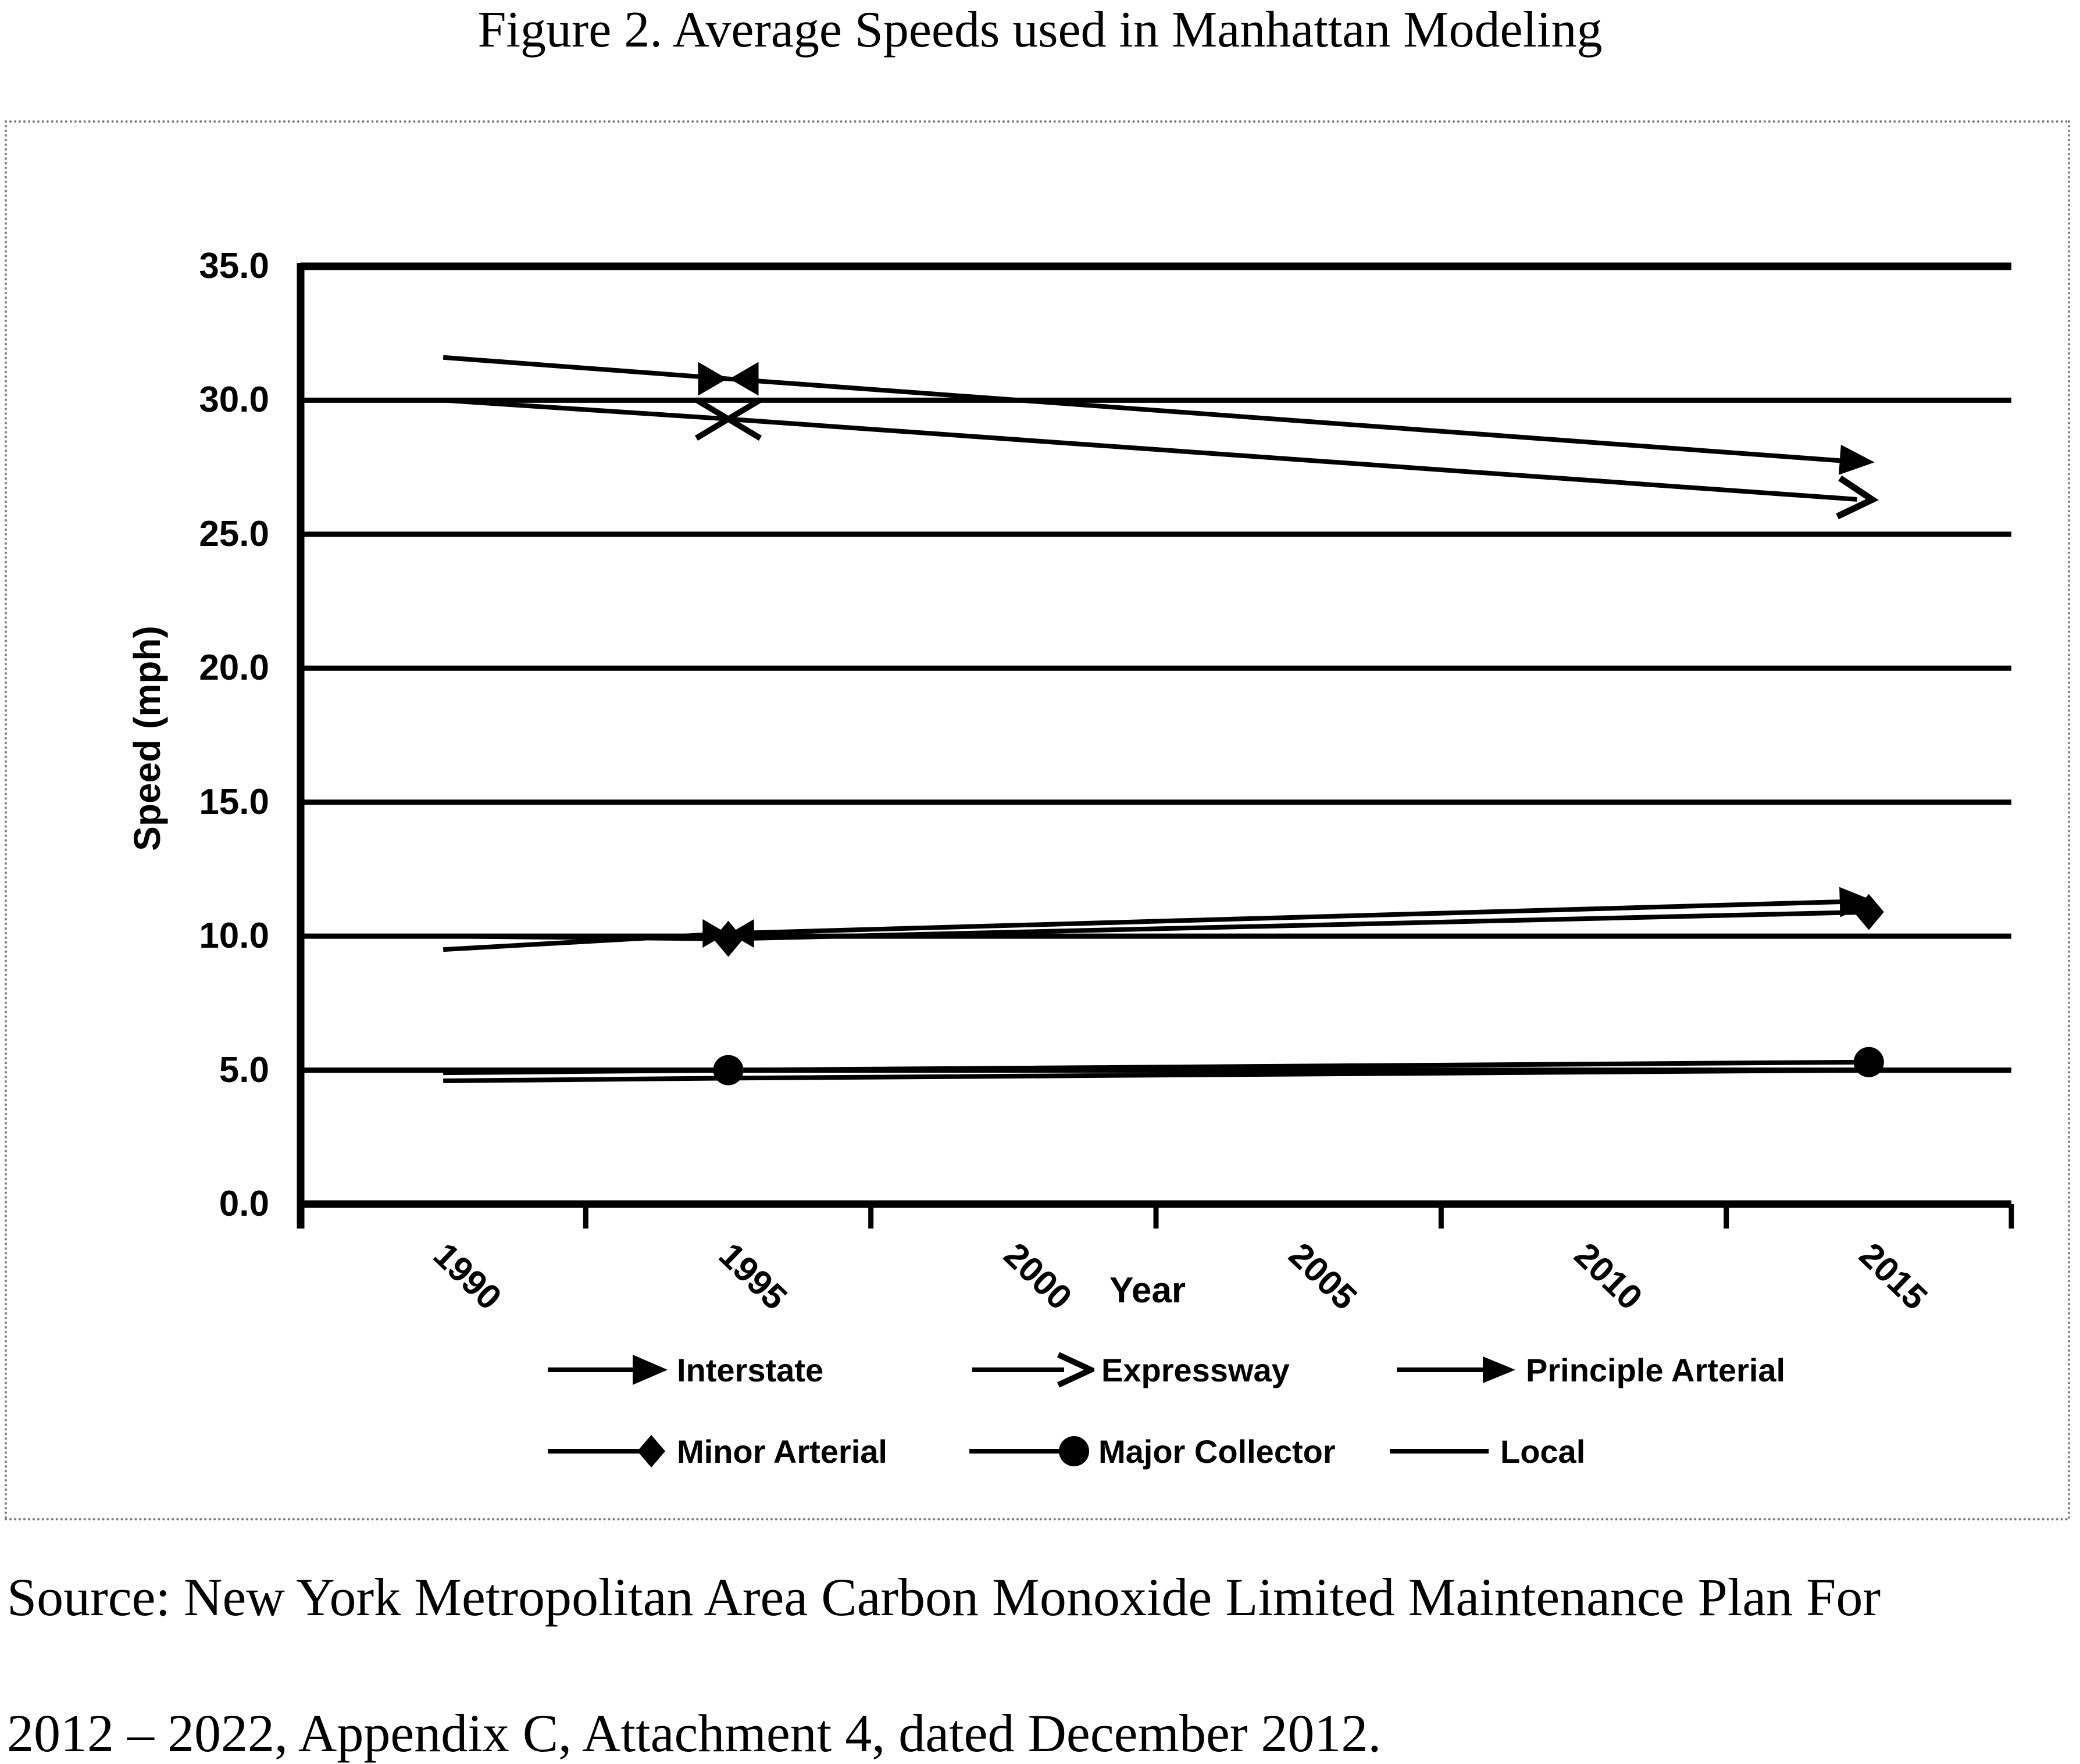  Describe the element at coordinates (1147, 1290) in the screenshot. I see `x-axis-title: Year` at that location.